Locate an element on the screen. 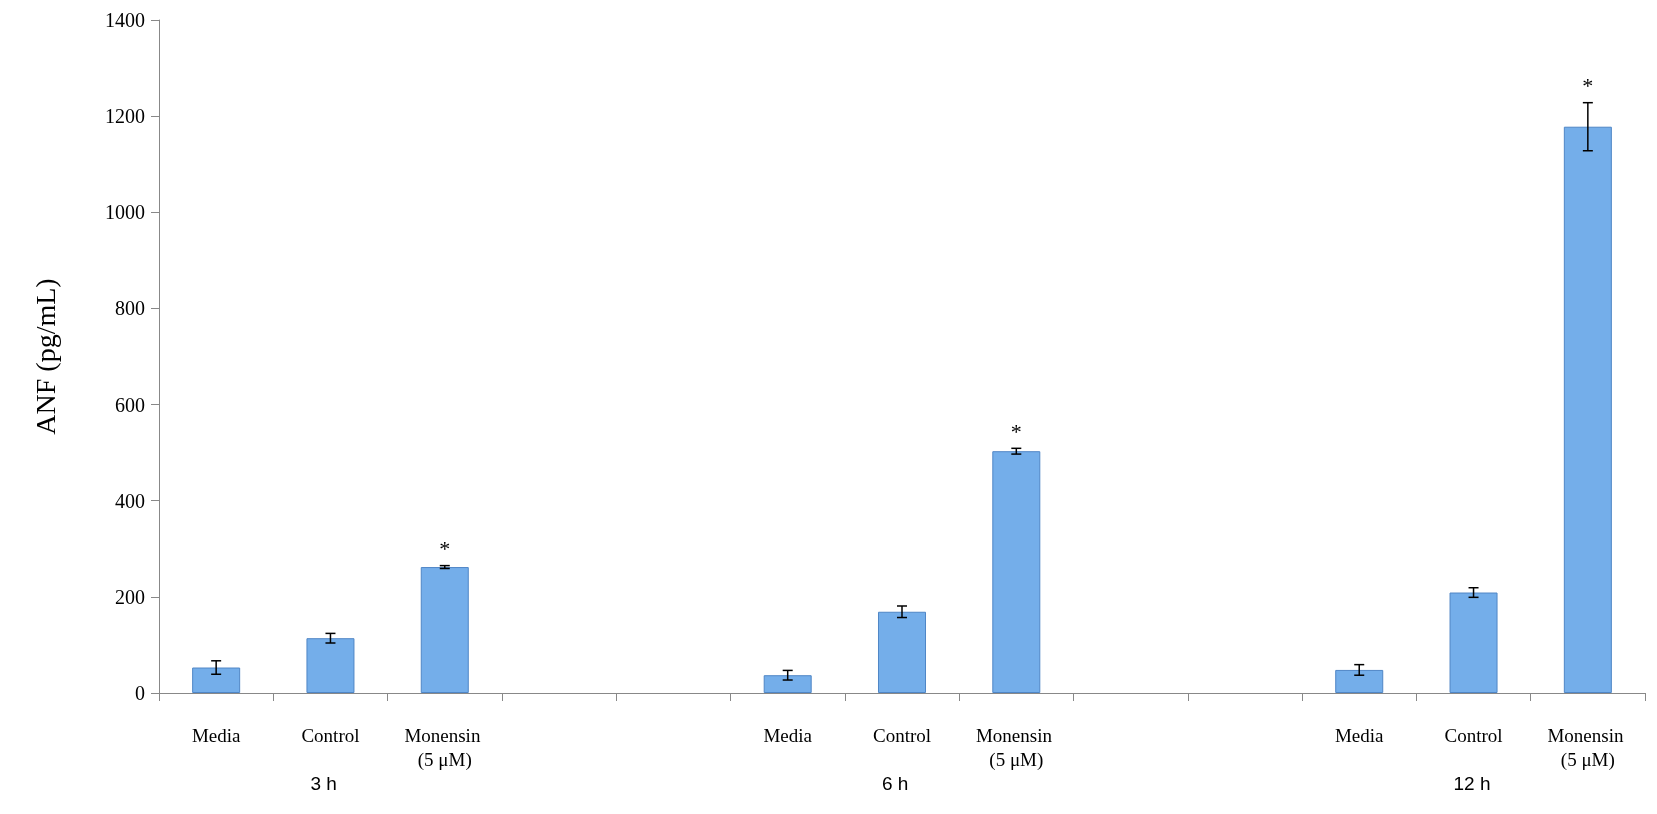 This screenshot has width=1657, height=814. y-tick-label: 1000 is located at coordinates (125, 212).